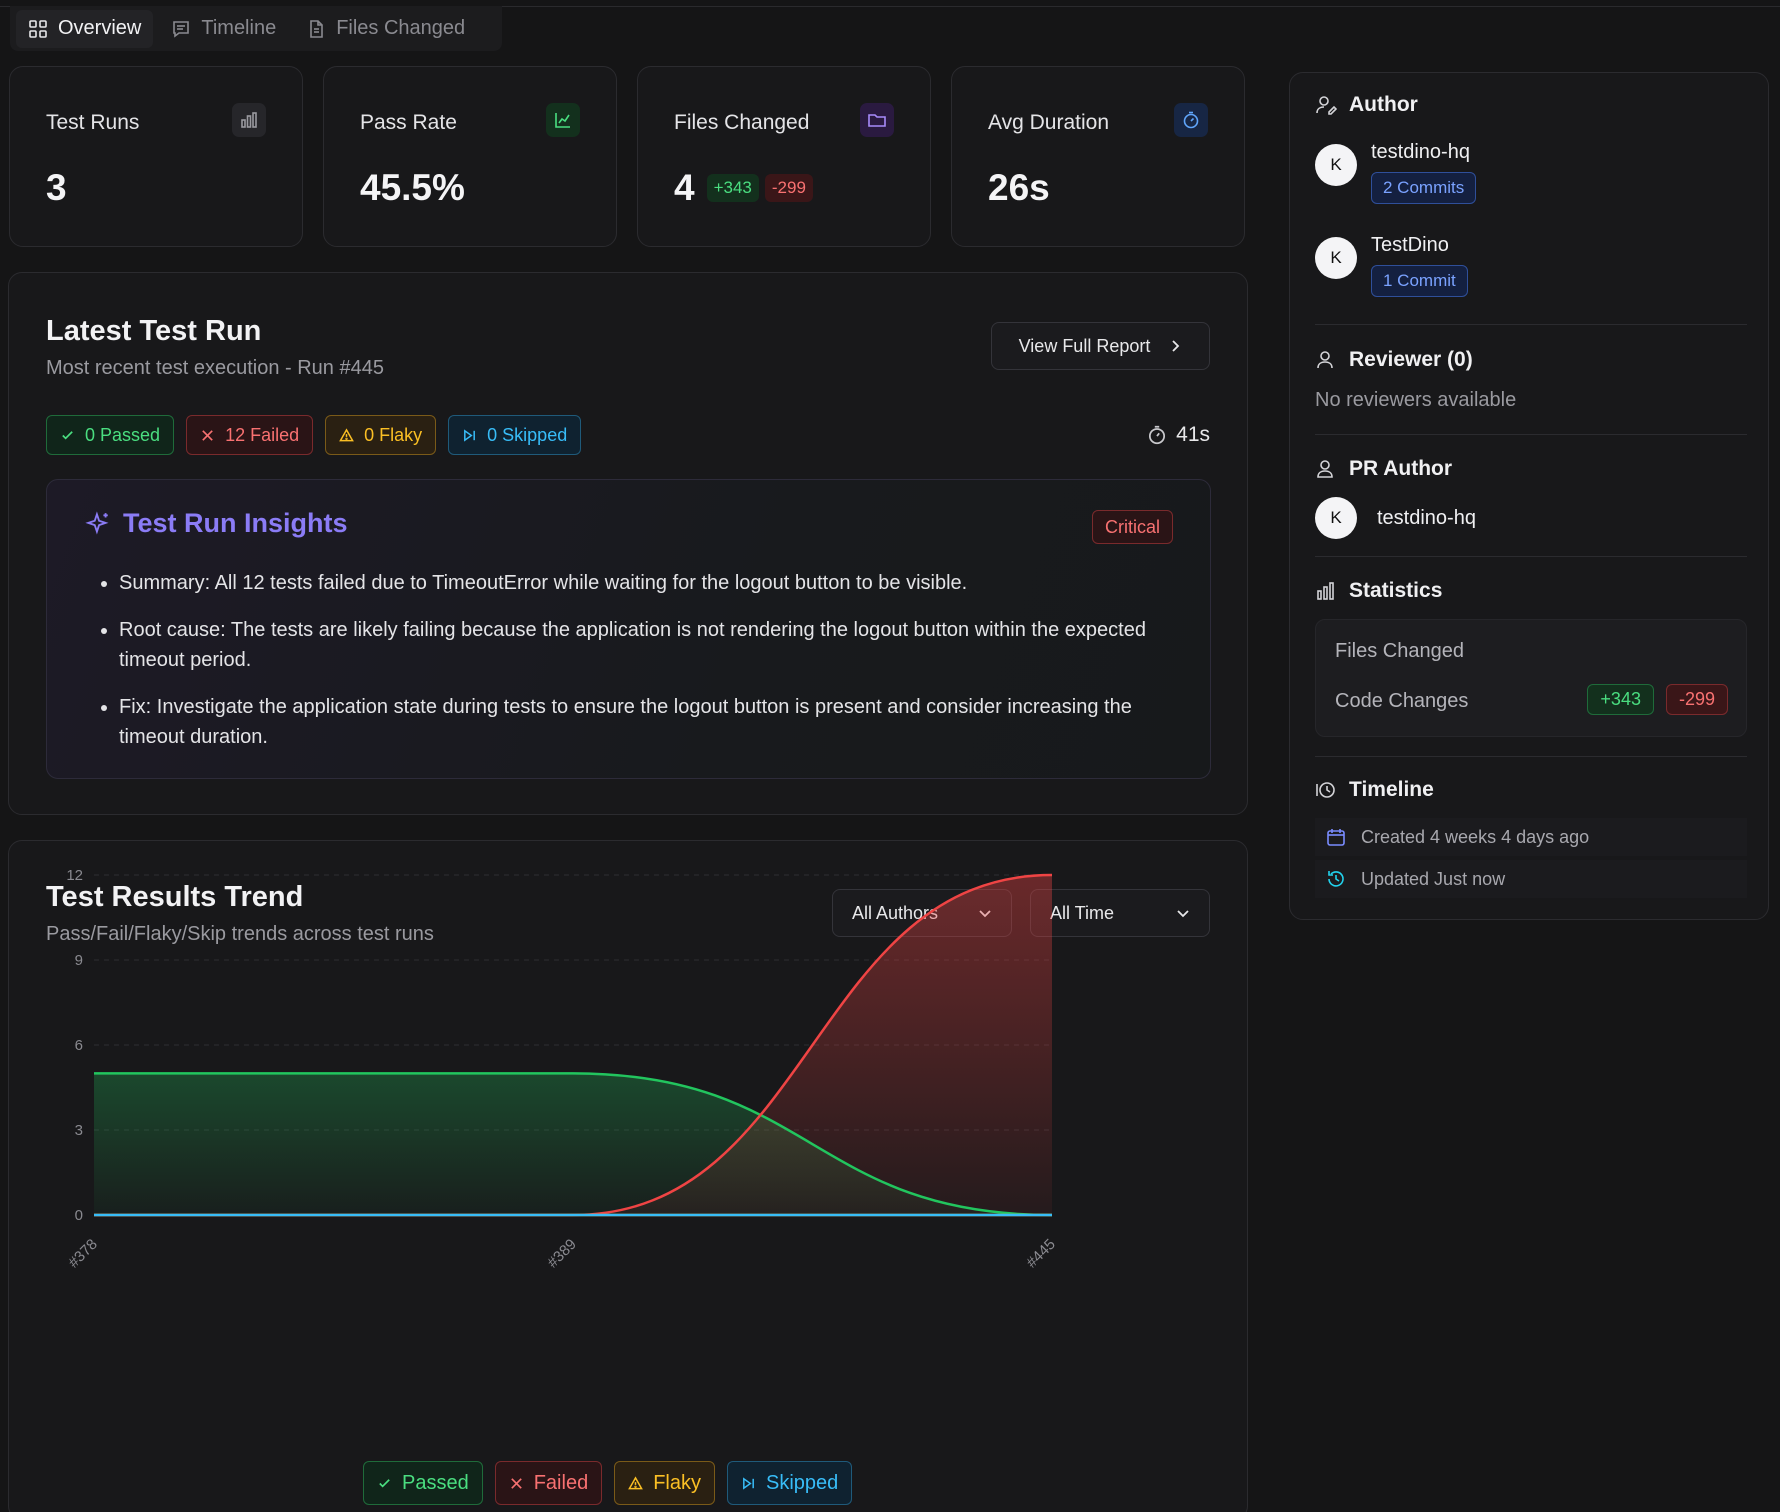 This screenshot has height=1512, width=1780. Describe the element at coordinates (381, 435) in the screenshot. I see `flaky-badge: 0 Flaky` at that location.